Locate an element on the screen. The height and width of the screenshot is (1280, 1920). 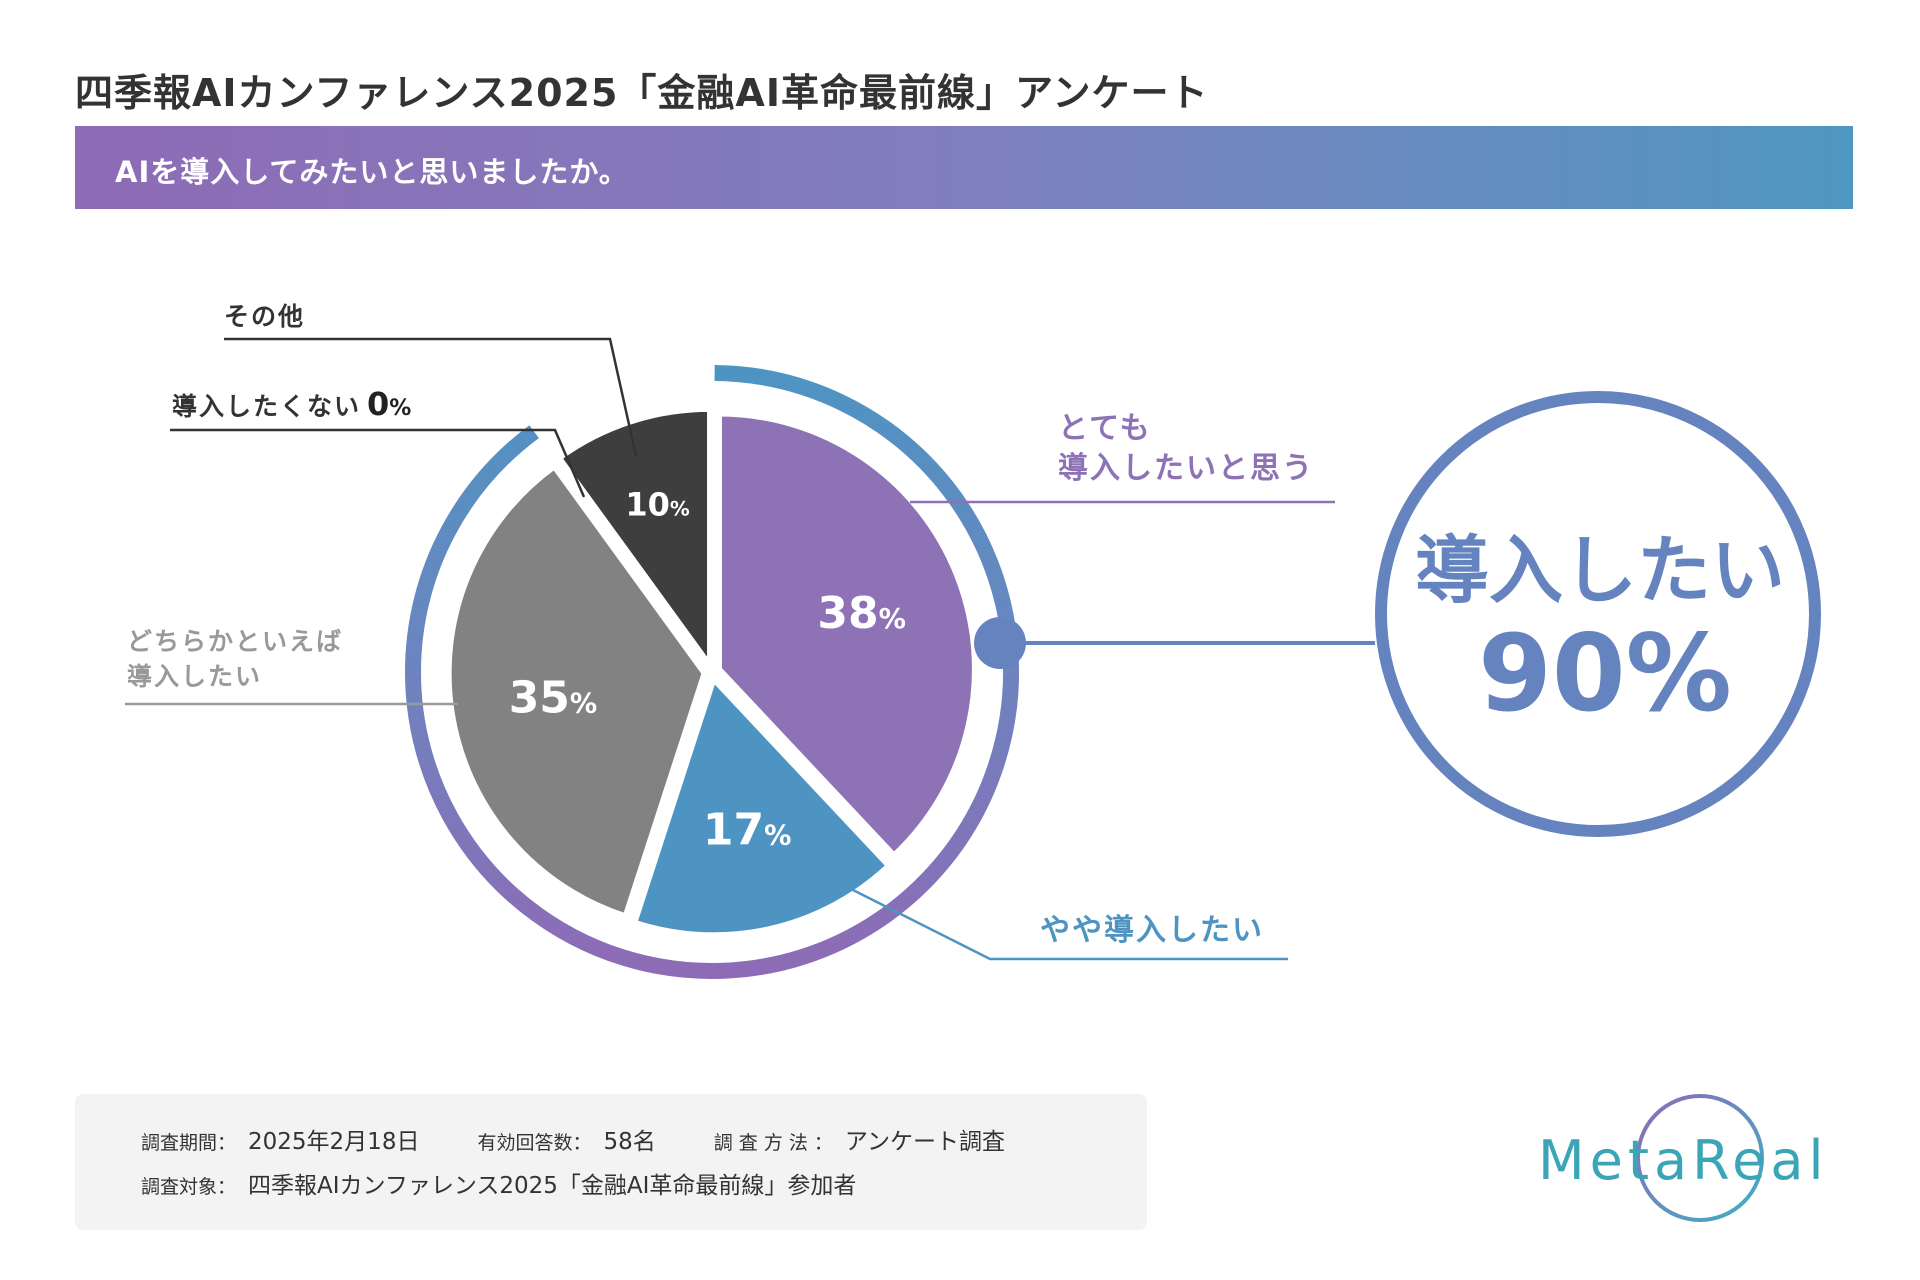
metareal-logo: MetaReal is located at coordinates (1683, 1158).